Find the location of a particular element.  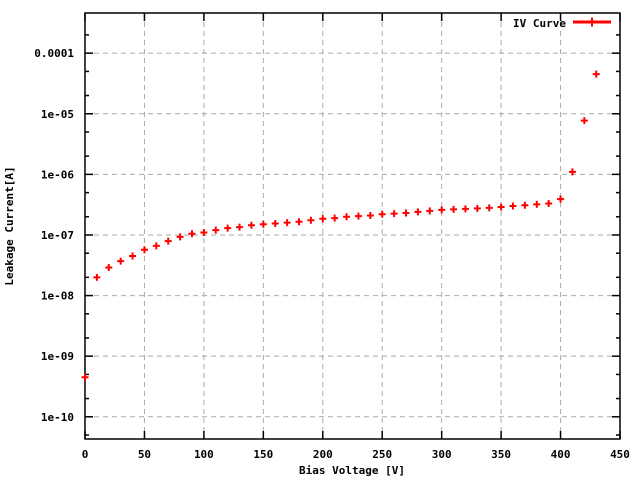

x-tick-label: 50 is located at coordinates (144, 454).